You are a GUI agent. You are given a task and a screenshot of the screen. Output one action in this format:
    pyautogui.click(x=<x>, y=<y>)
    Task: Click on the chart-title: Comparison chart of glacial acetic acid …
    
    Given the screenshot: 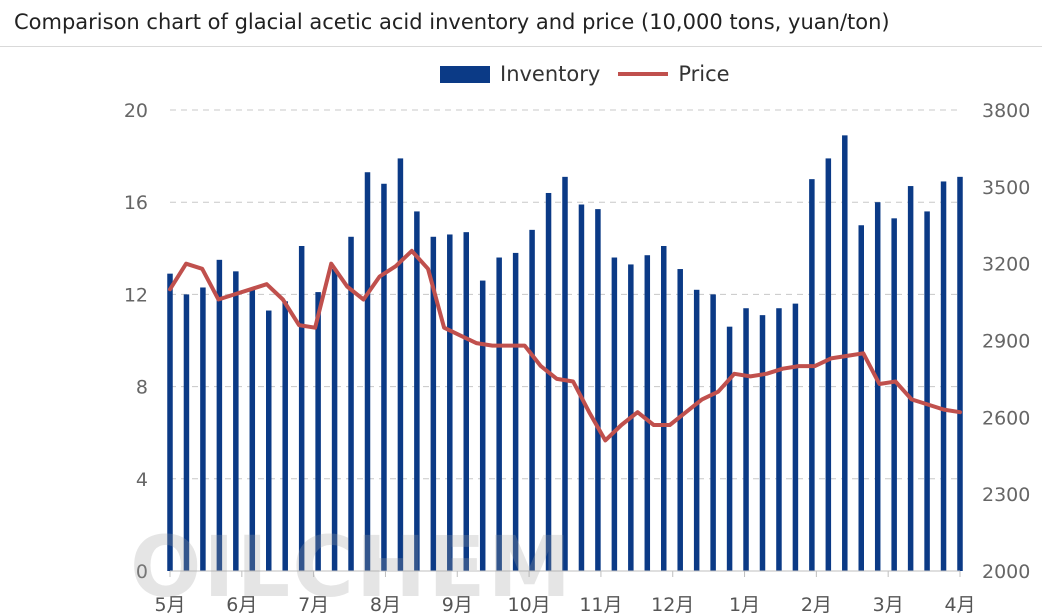 What is the action you would take?
    pyautogui.click(x=452, y=22)
    